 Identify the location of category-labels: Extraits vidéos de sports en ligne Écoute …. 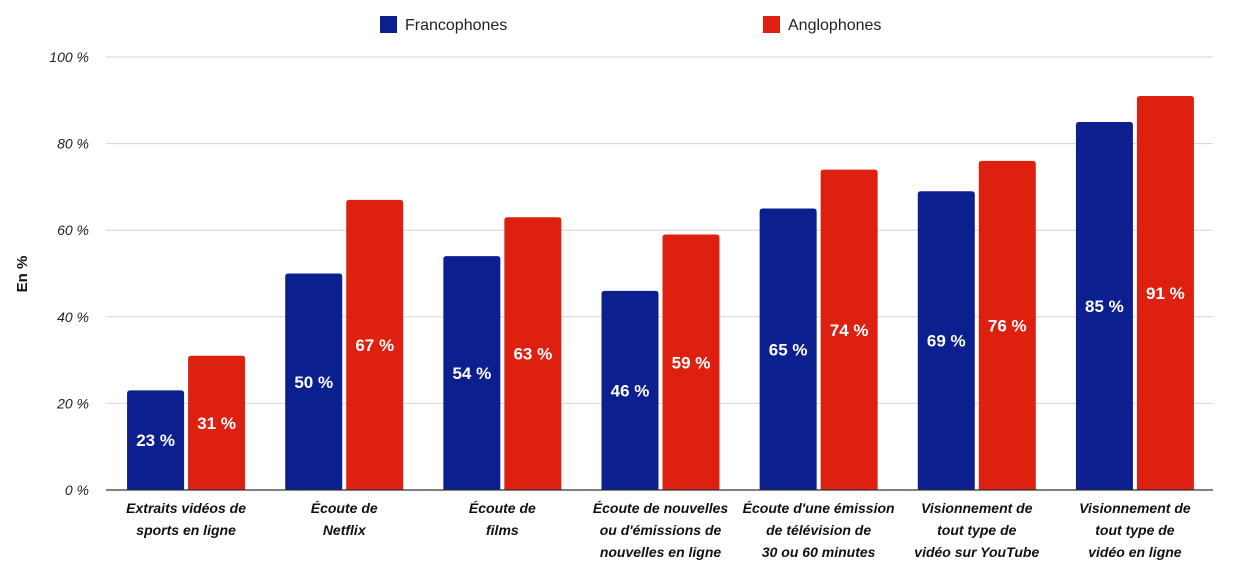
(658, 530).